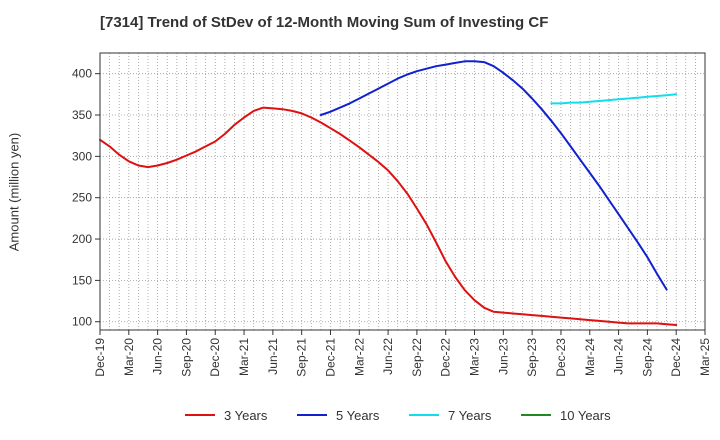 Image resolution: width=720 pixels, height=440 pixels. What do you see at coordinates (82, 198) in the screenshot?
I see `y-tick-label: 250` at bounding box center [82, 198].